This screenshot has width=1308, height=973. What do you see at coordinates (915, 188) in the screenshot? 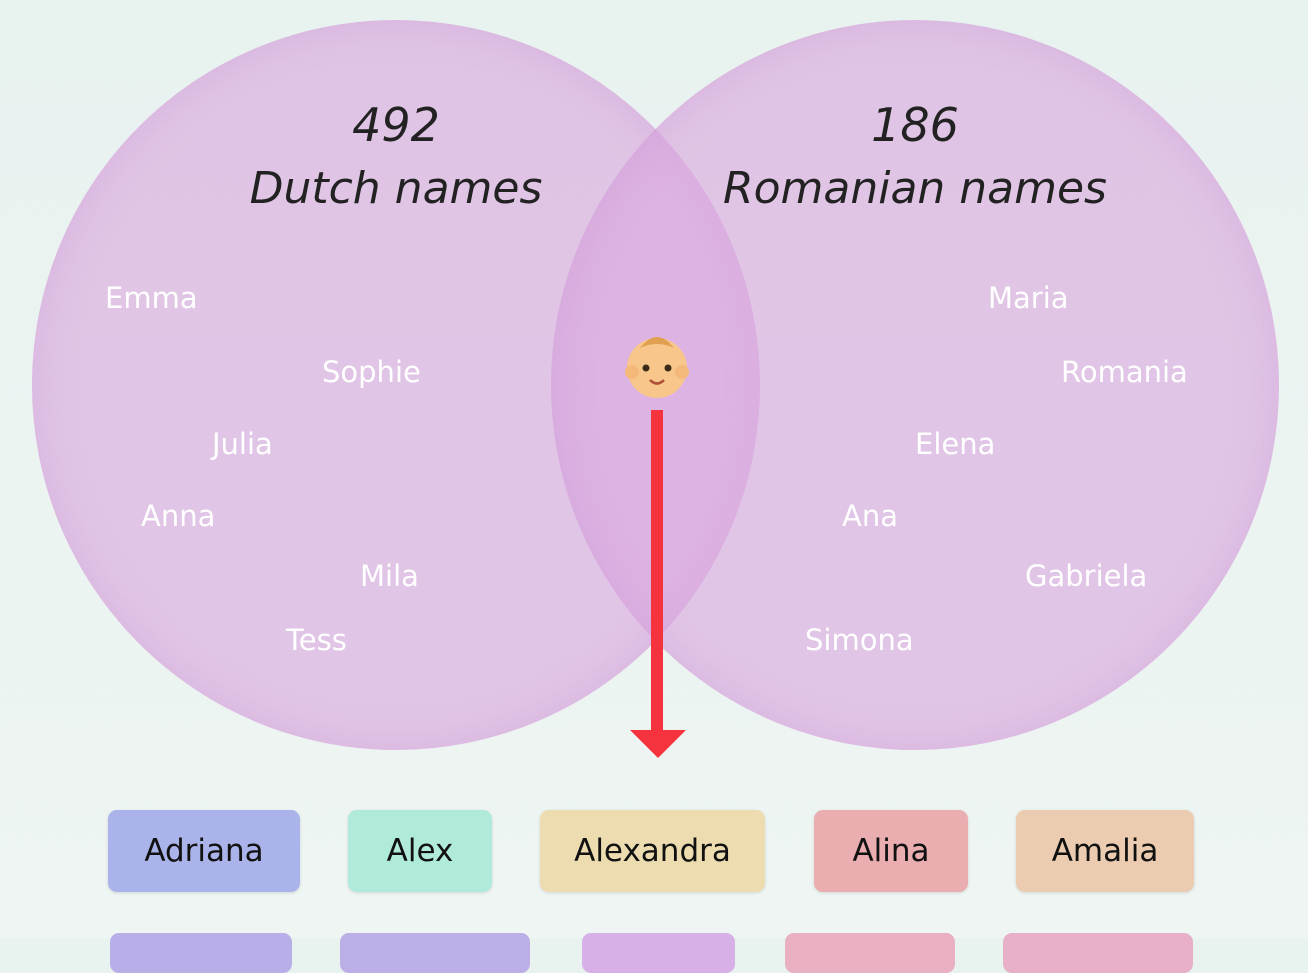
I see `set-label: Romanian names` at bounding box center [915, 188].